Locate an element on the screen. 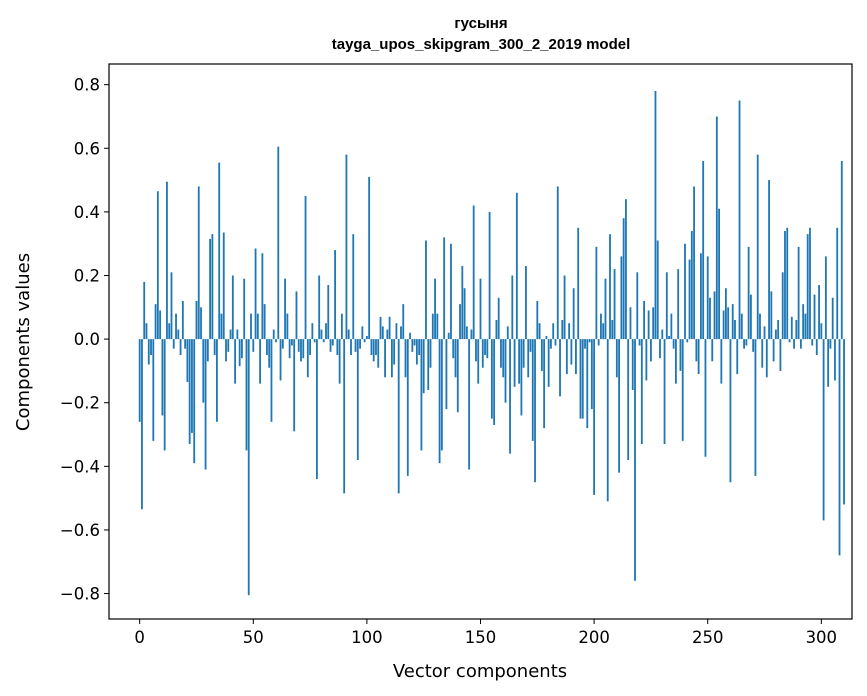  y-axis-label: Components values is located at coordinates (23, 342).